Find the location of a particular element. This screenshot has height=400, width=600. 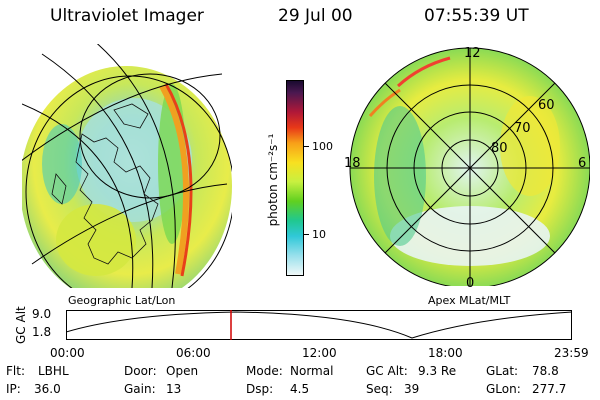

door-label: Door: is located at coordinates (140, 371).